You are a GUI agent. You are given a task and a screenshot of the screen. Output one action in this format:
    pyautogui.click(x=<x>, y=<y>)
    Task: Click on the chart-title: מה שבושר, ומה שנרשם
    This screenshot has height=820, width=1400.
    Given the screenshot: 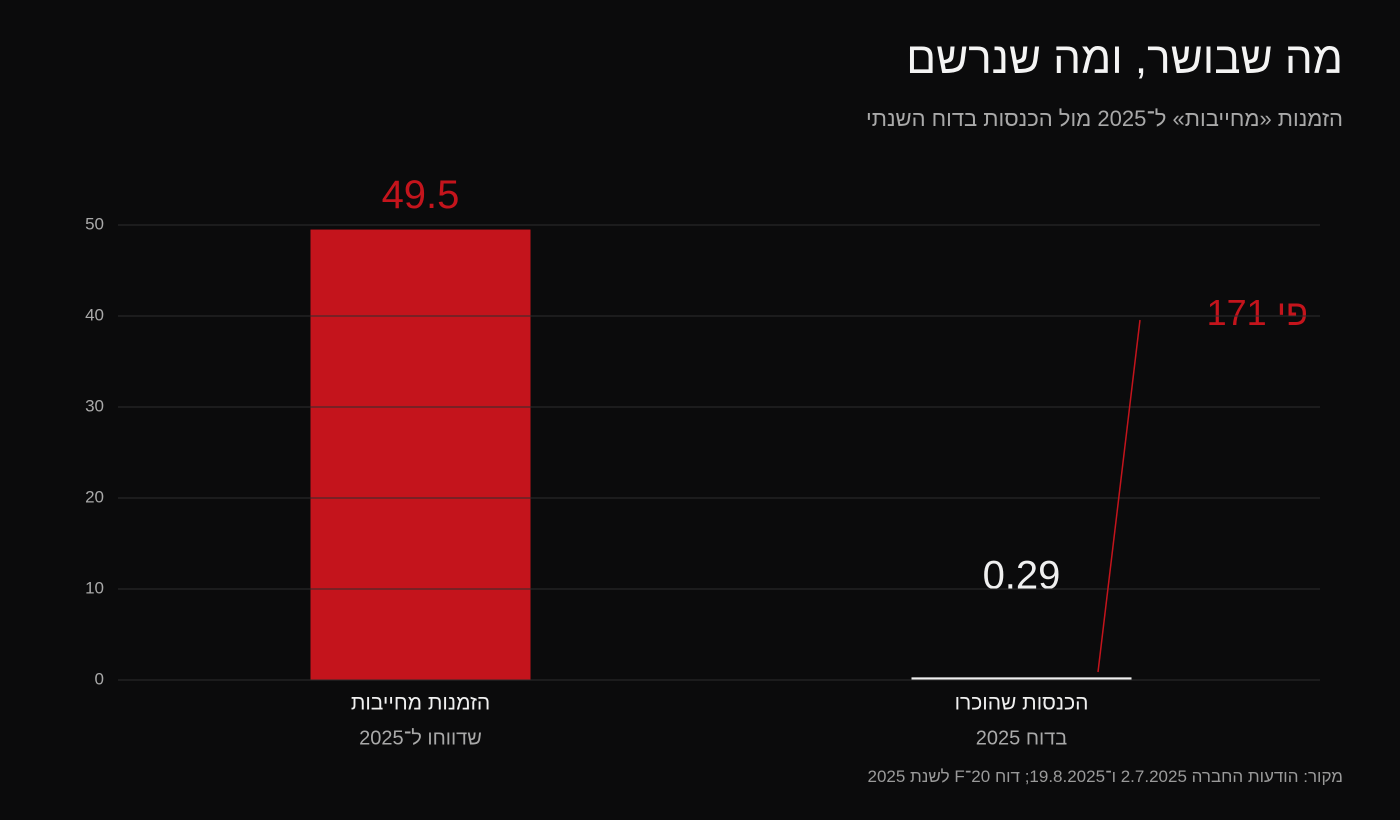 What is the action you would take?
    pyautogui.click(x=1124, y=58)
    